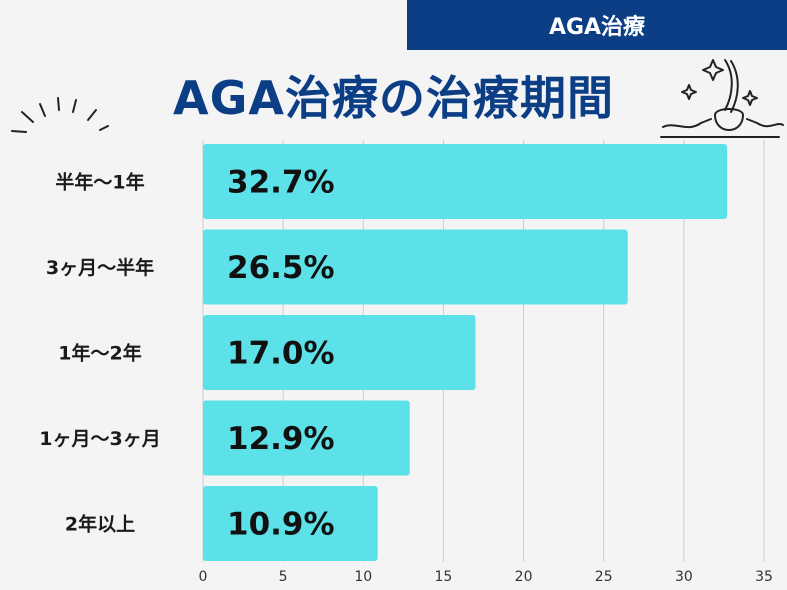  What do you see at coordinates (281, 183) in the screenshot?
I see `value-label: 32.7%` at bounding box center [281, 183].